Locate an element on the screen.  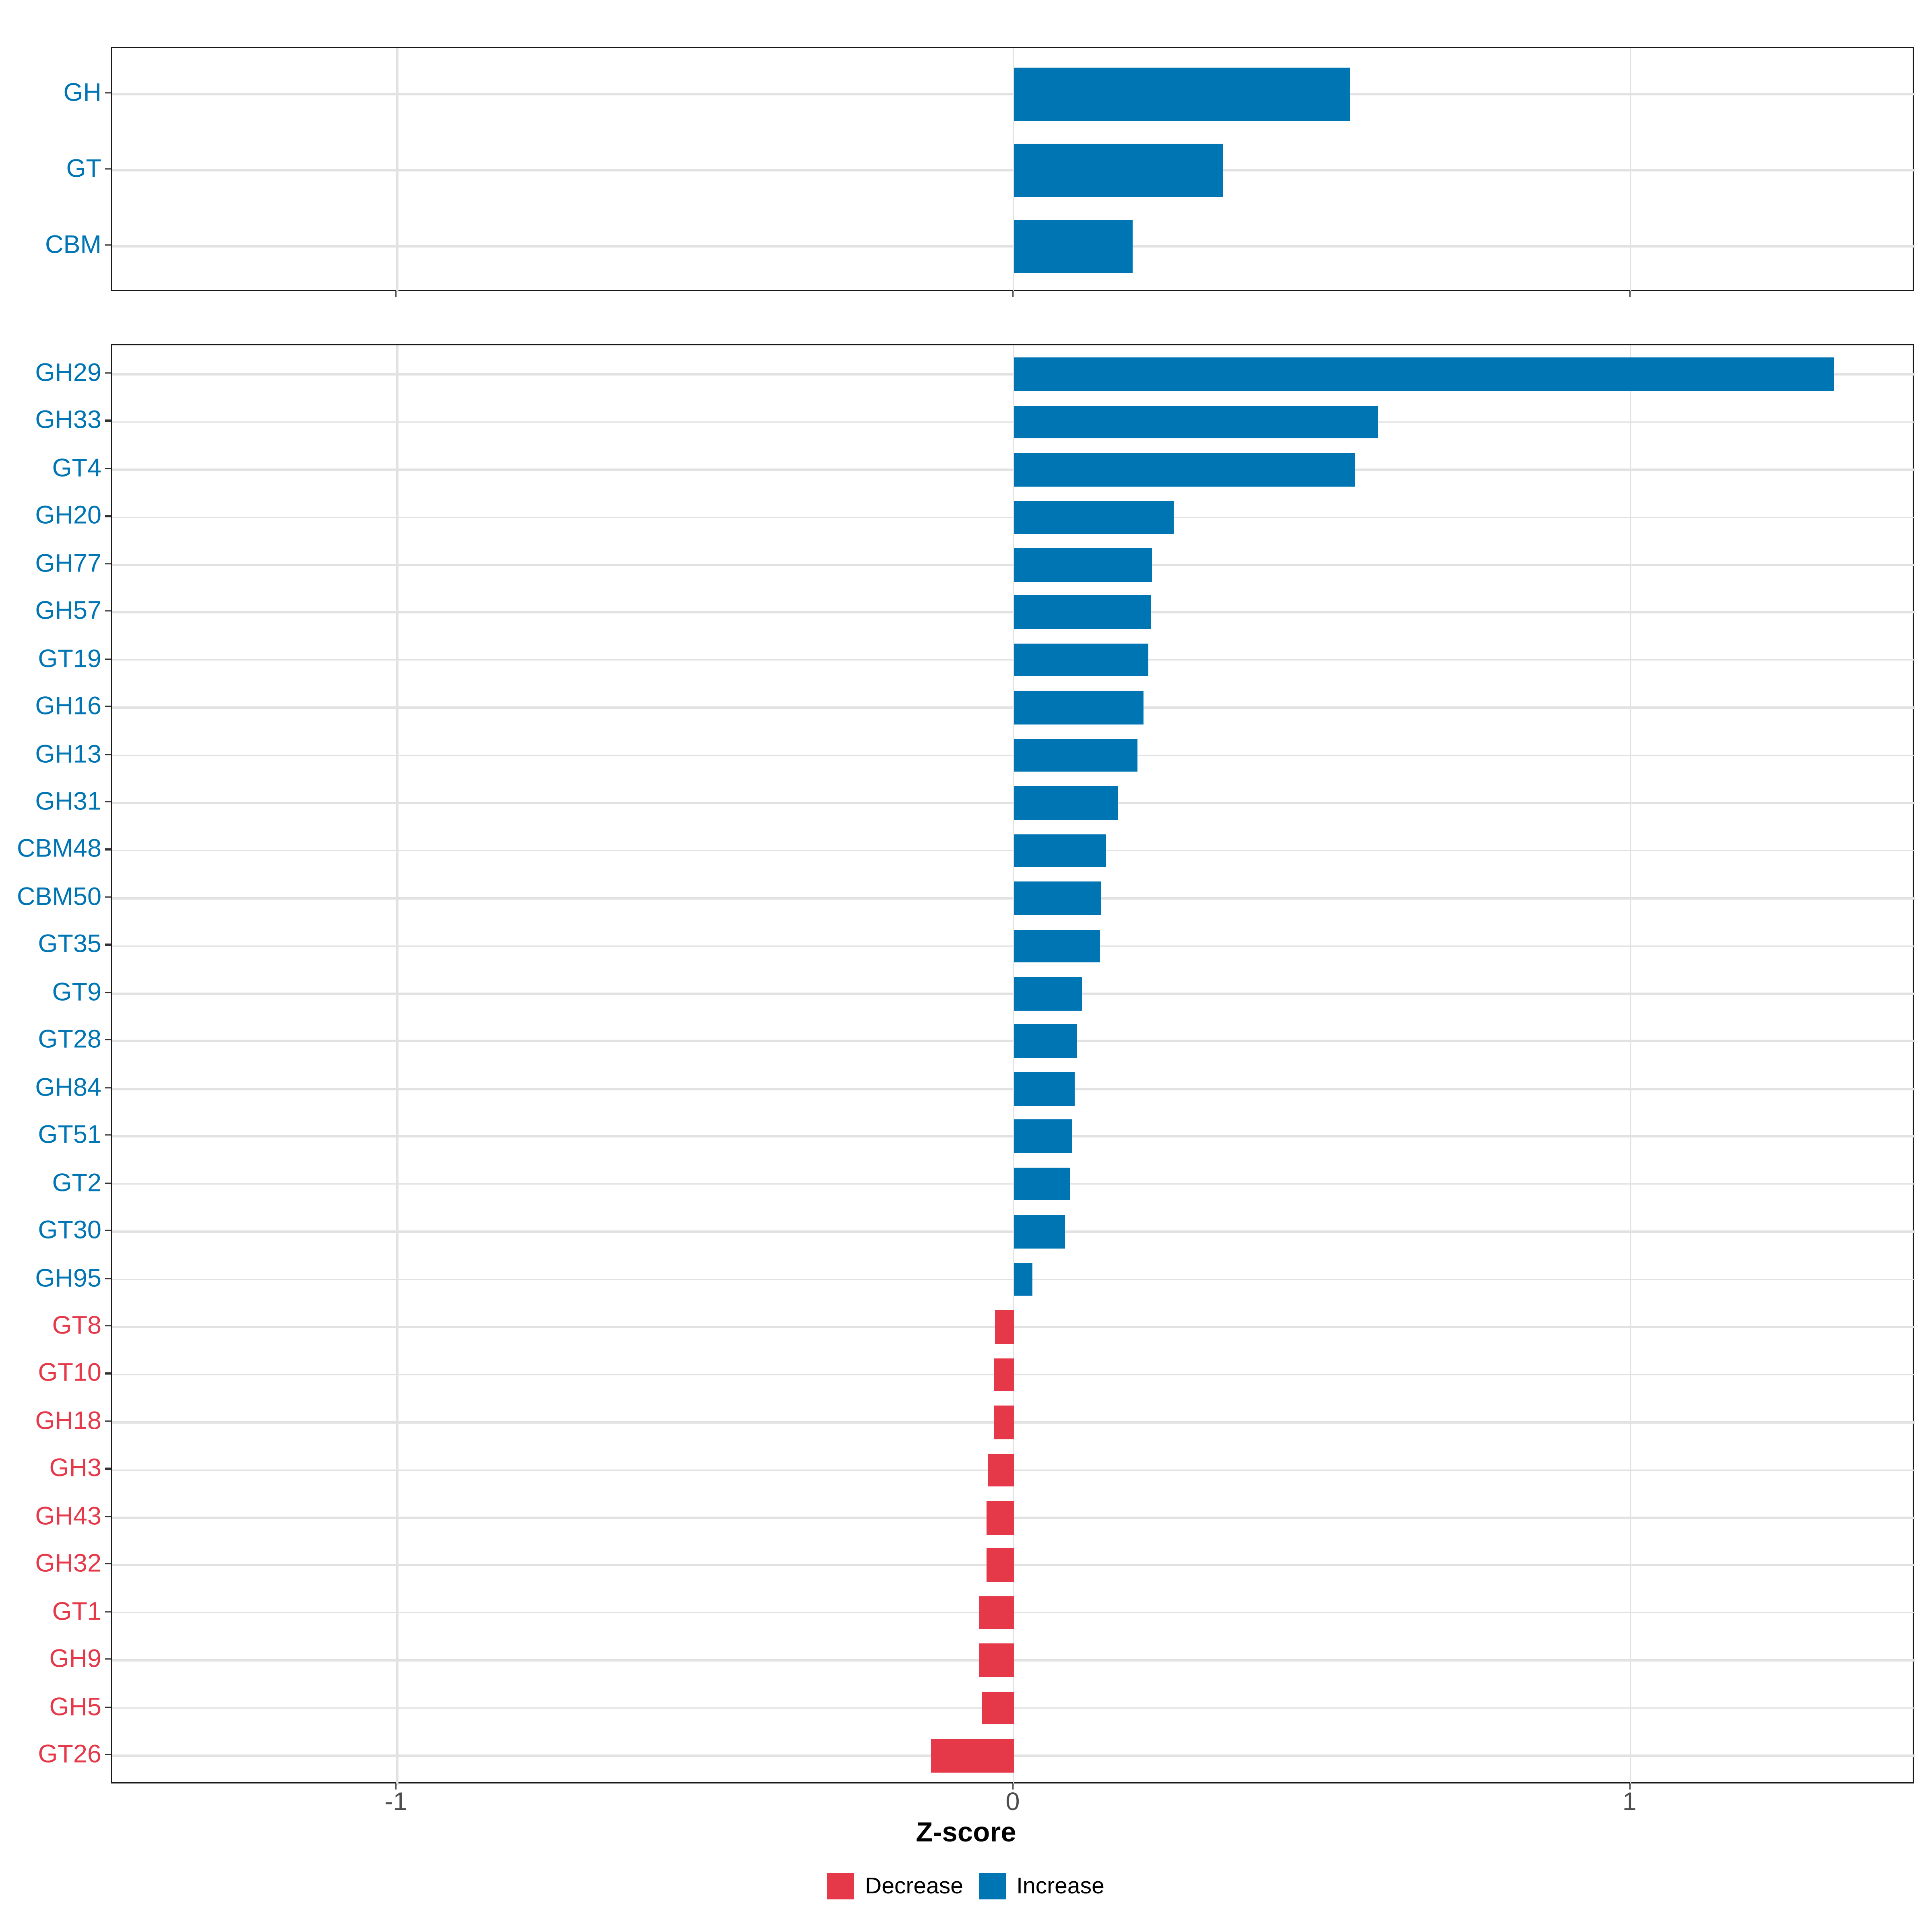
y-tick-CBM48 is located at coordinates (108, 849).